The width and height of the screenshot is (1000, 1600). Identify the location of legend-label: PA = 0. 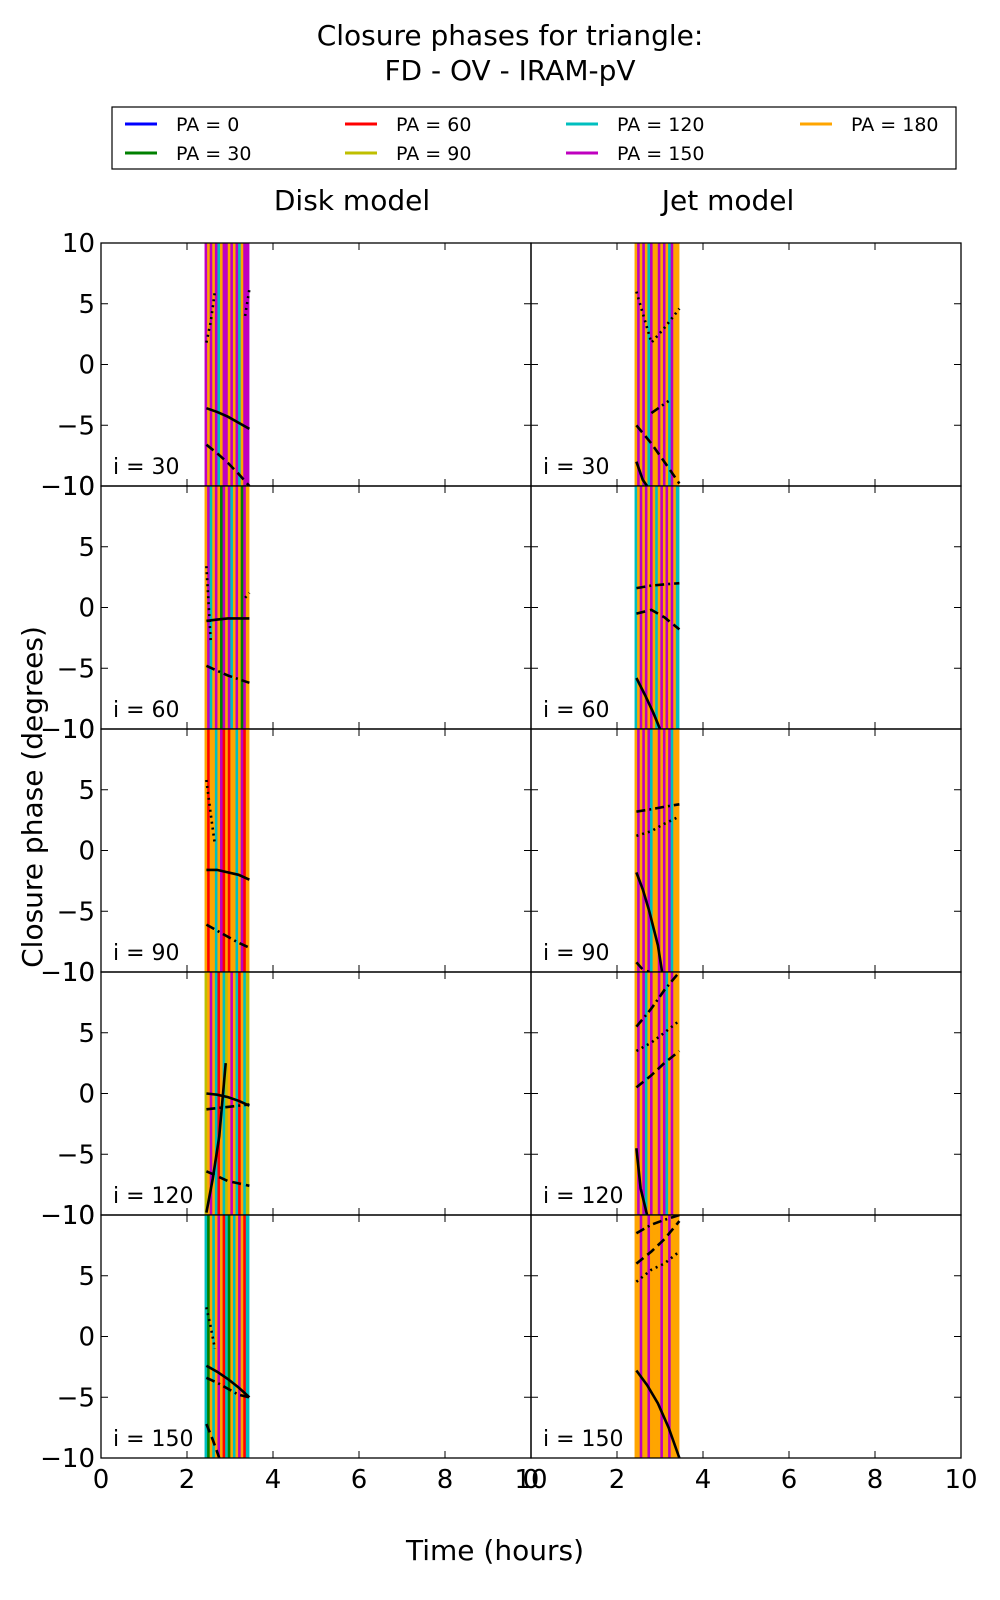
(207, 125).